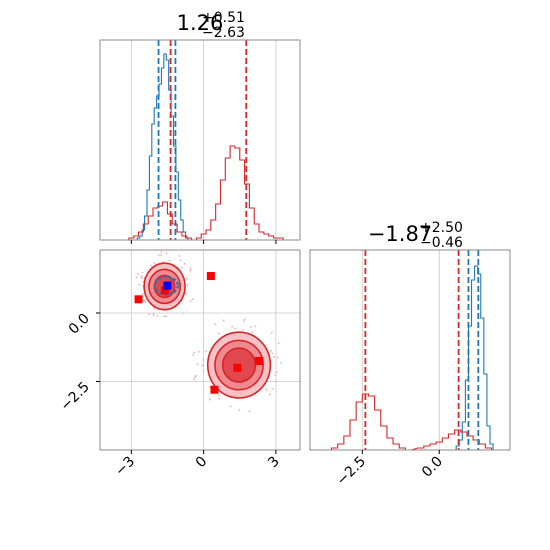 The height and width of the screenshot is (550, 550). Describe the element at coordinates (441, 228) in the screenshot. I see `panel-right-title-plus: +2.50` at that location.